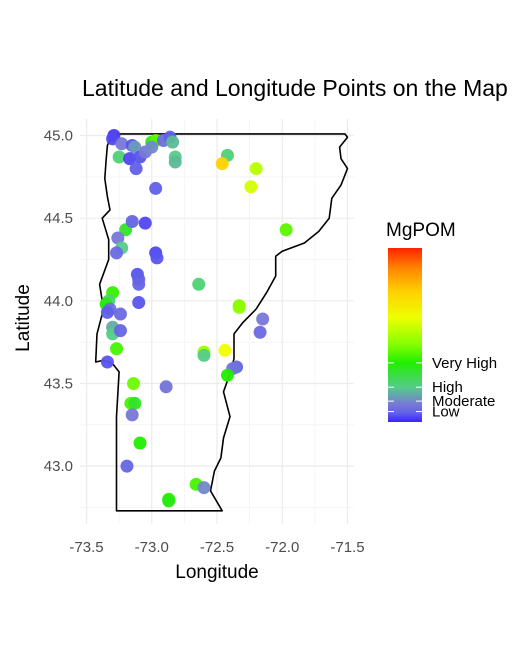  I want to click on y-axis-ticks: 43.0 43.5 44.0 44.5 45.0, so click(58, 302).